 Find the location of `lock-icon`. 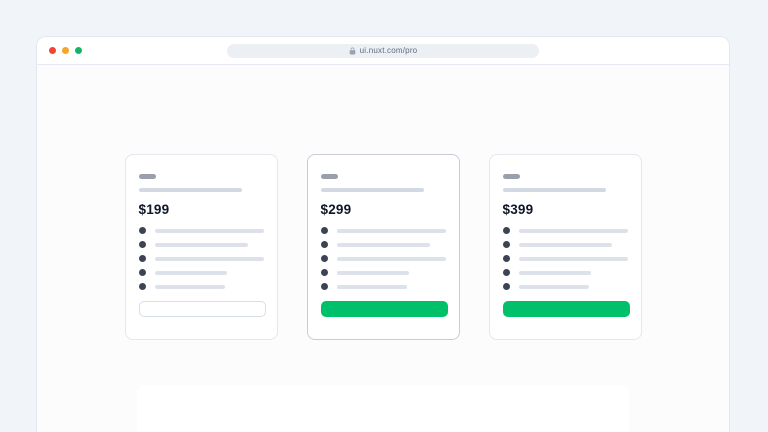

lock-icon is located at coordinates (352, 51).